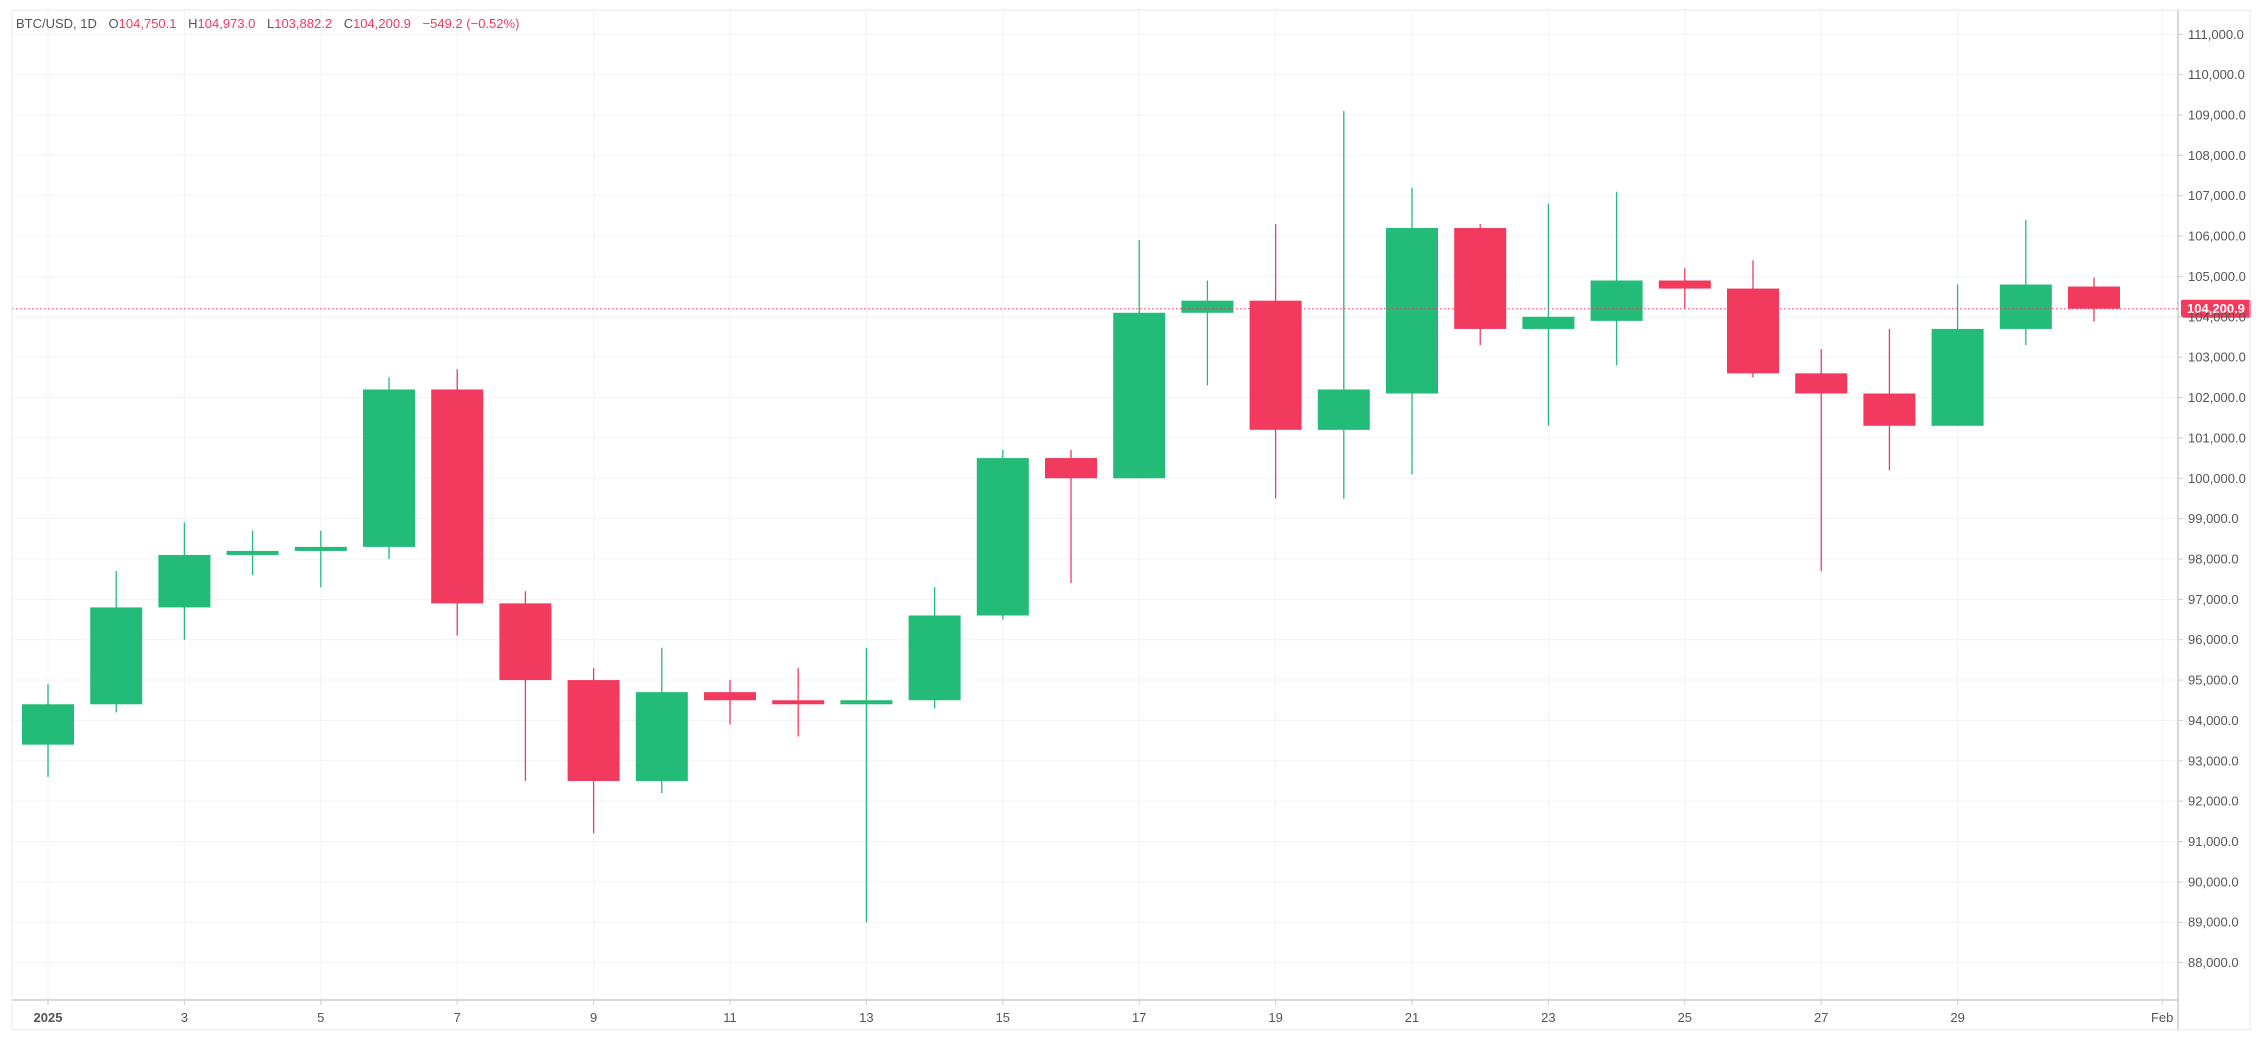 This screenshot has height=1040, width=2263. Describe the element at coordinates (457, 1017) in the screenshot. I see `x-tick-label: 7` at that location.